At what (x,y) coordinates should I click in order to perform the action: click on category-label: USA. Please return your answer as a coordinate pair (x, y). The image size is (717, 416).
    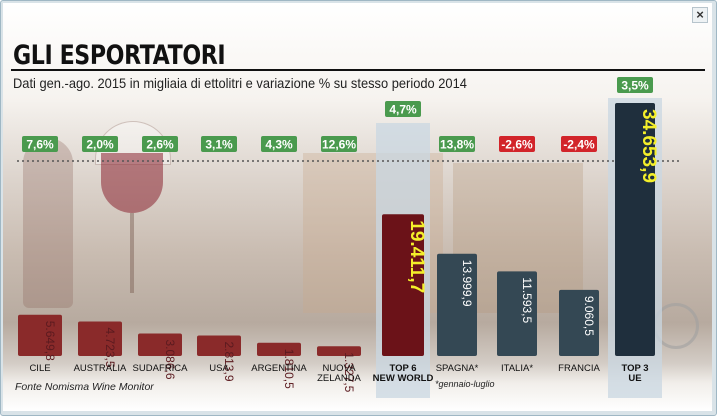
    Looking at the image, I should click on (219, 368).